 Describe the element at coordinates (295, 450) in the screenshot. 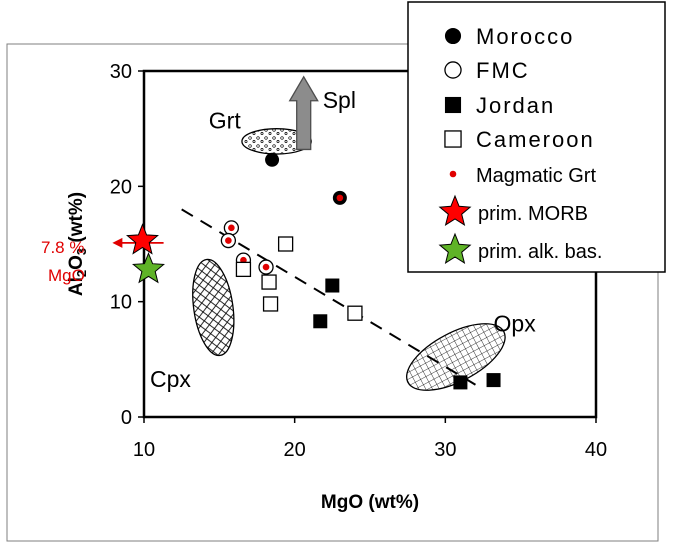

I see `x-tick-label: 20` at that location.